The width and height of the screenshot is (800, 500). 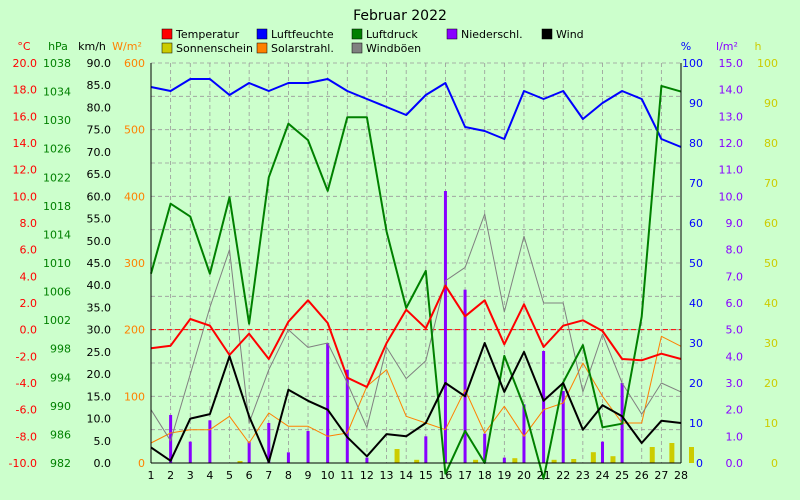 I want to click on legend-swatch-solar, so click(x=262, y=48).